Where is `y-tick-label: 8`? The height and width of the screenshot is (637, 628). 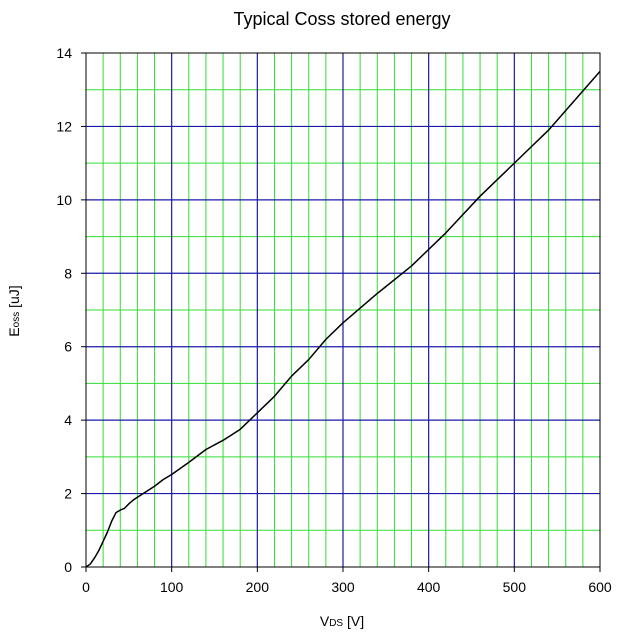
y-tick-label: 8 is located at coordinates (68, 273).